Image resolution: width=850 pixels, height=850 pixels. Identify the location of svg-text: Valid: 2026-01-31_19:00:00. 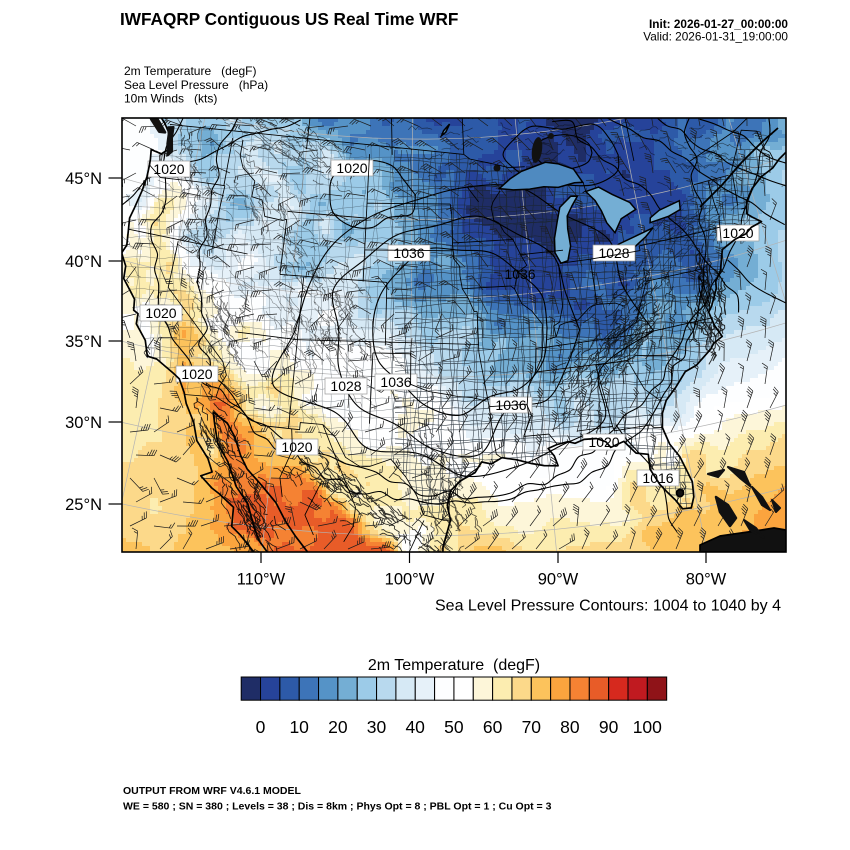
(715, 37).